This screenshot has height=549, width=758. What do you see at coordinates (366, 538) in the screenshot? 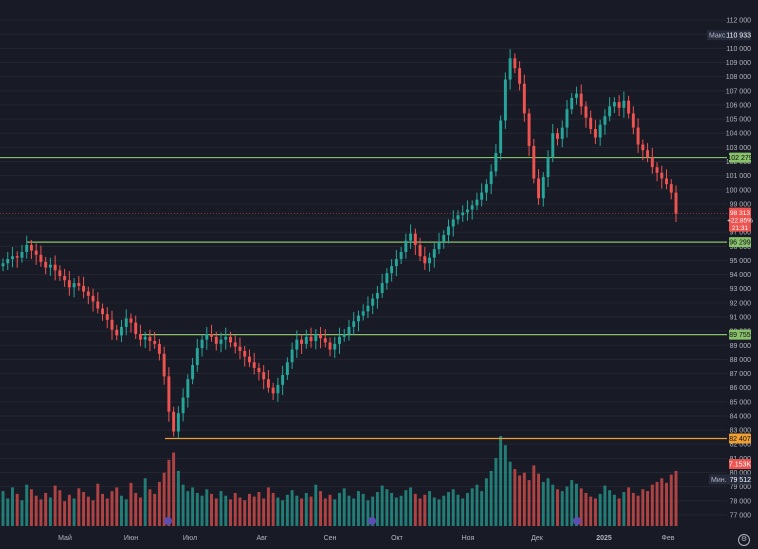
I see `time-axis: Май Июн Июл Авг Сен Окт Ноя Дек 2025 Фев` at bounding box center [366, 538].